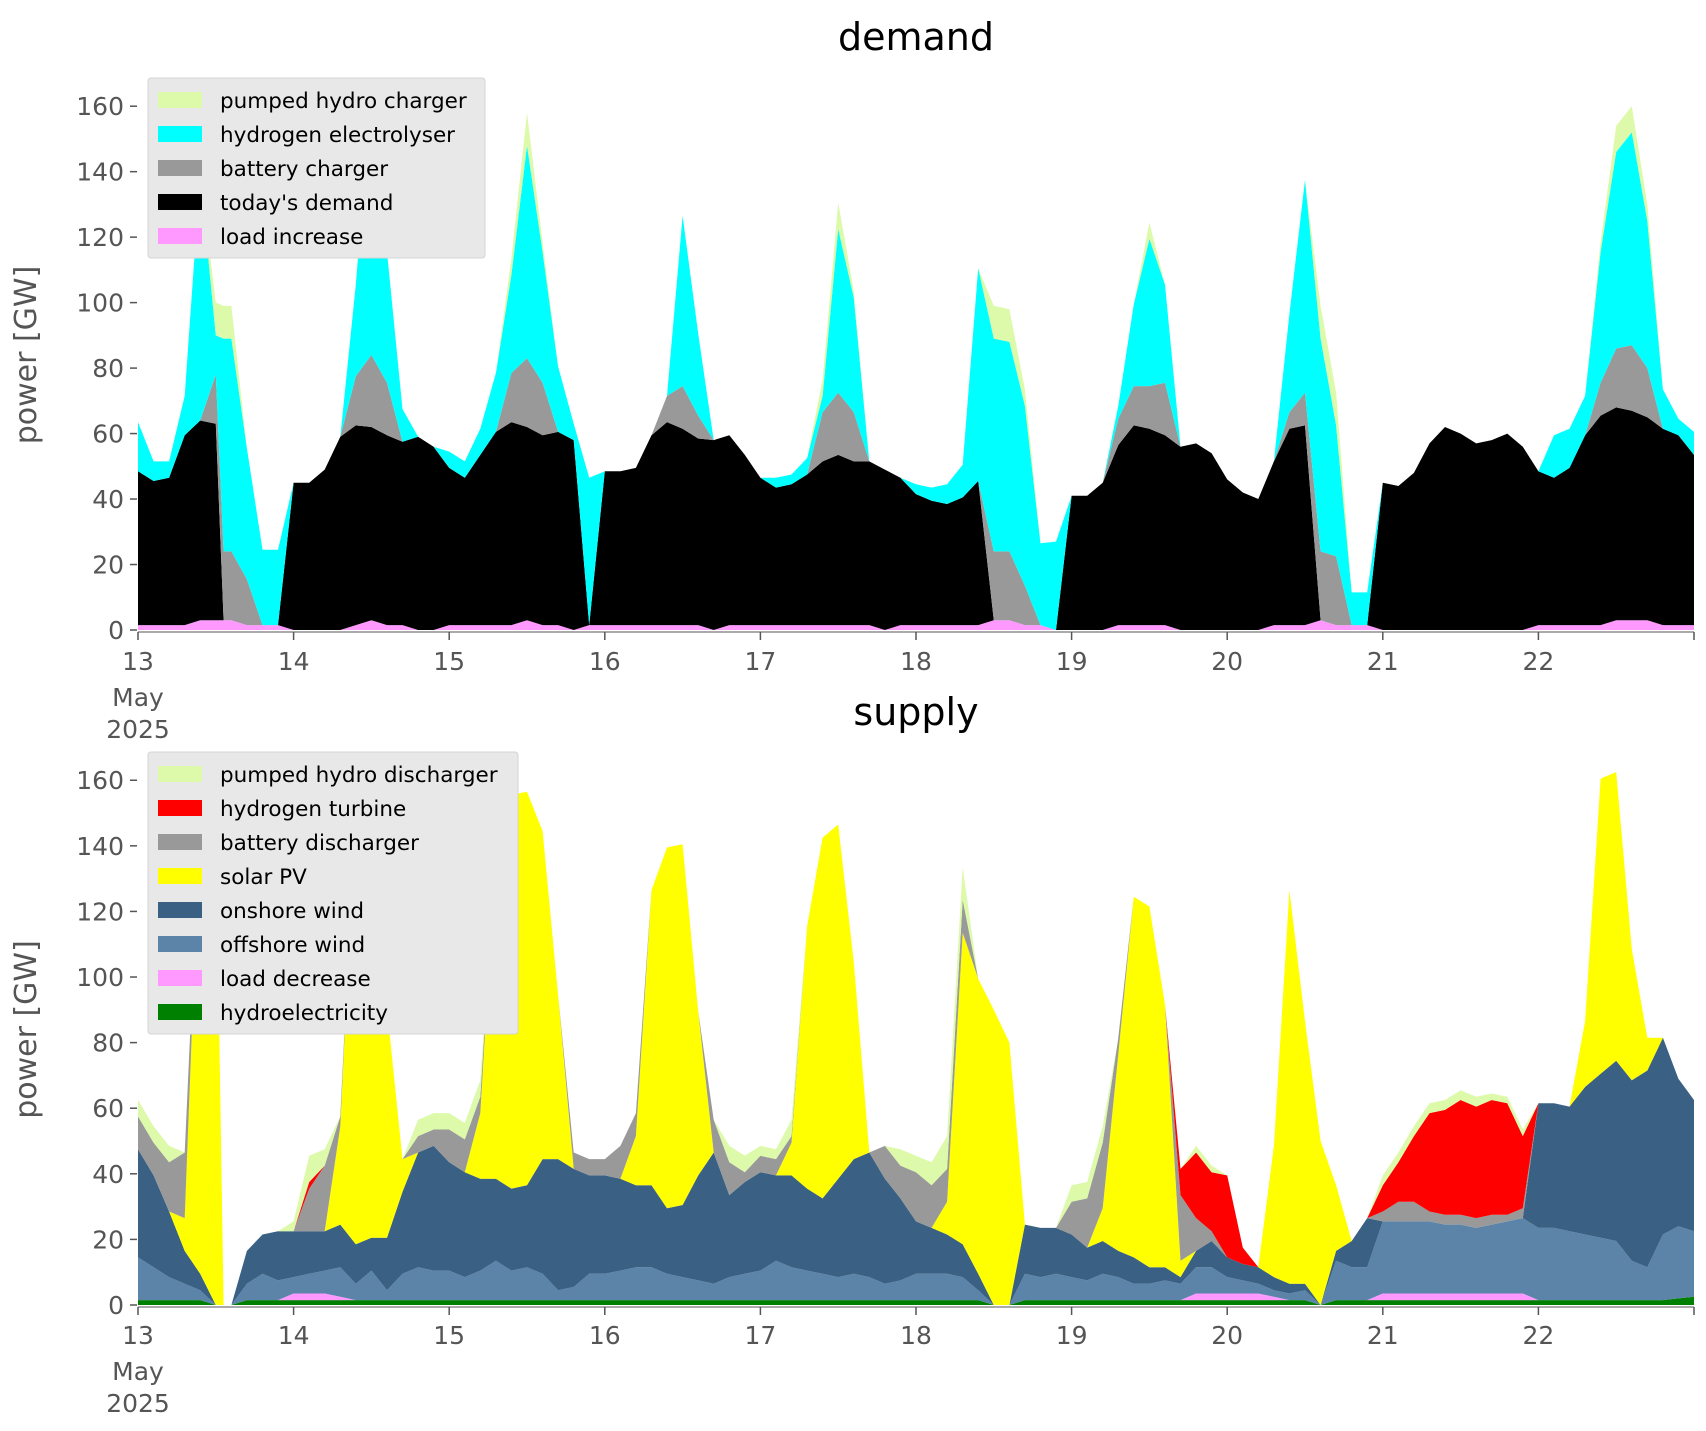 This screenshot has height=1431, width=1706. Describe the element at coordinates (108, 565) in the screenshot. I see `chart-0-y-tick-label: 20` at that location.